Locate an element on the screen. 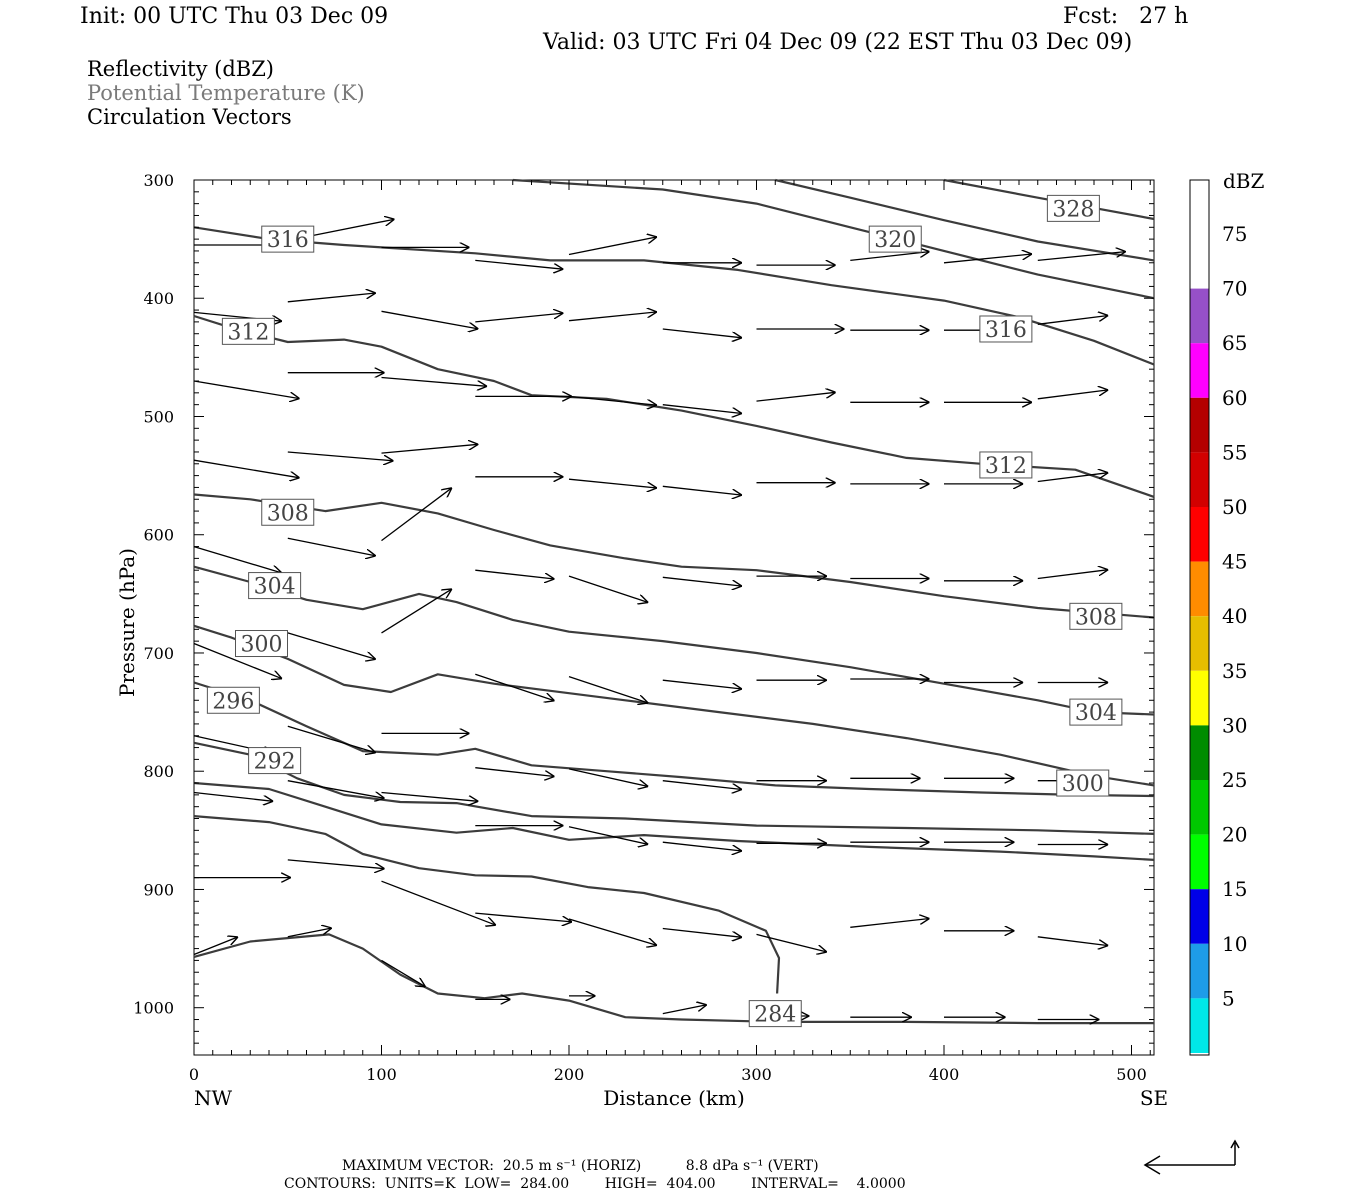 This screenshot has height=1200, width=1350. colorbar-label: 55 is located at coordinates (1234, 452).